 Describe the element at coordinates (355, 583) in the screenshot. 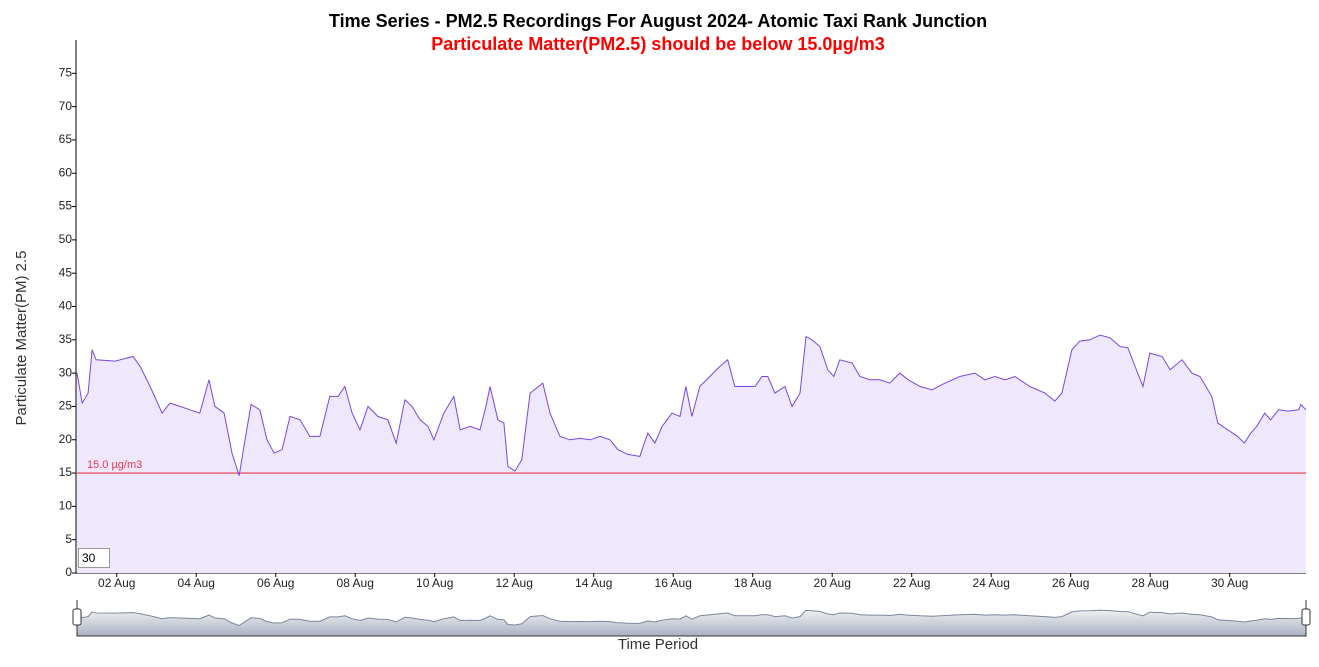

I see `x-tick-label: 08 Aug` at that location.